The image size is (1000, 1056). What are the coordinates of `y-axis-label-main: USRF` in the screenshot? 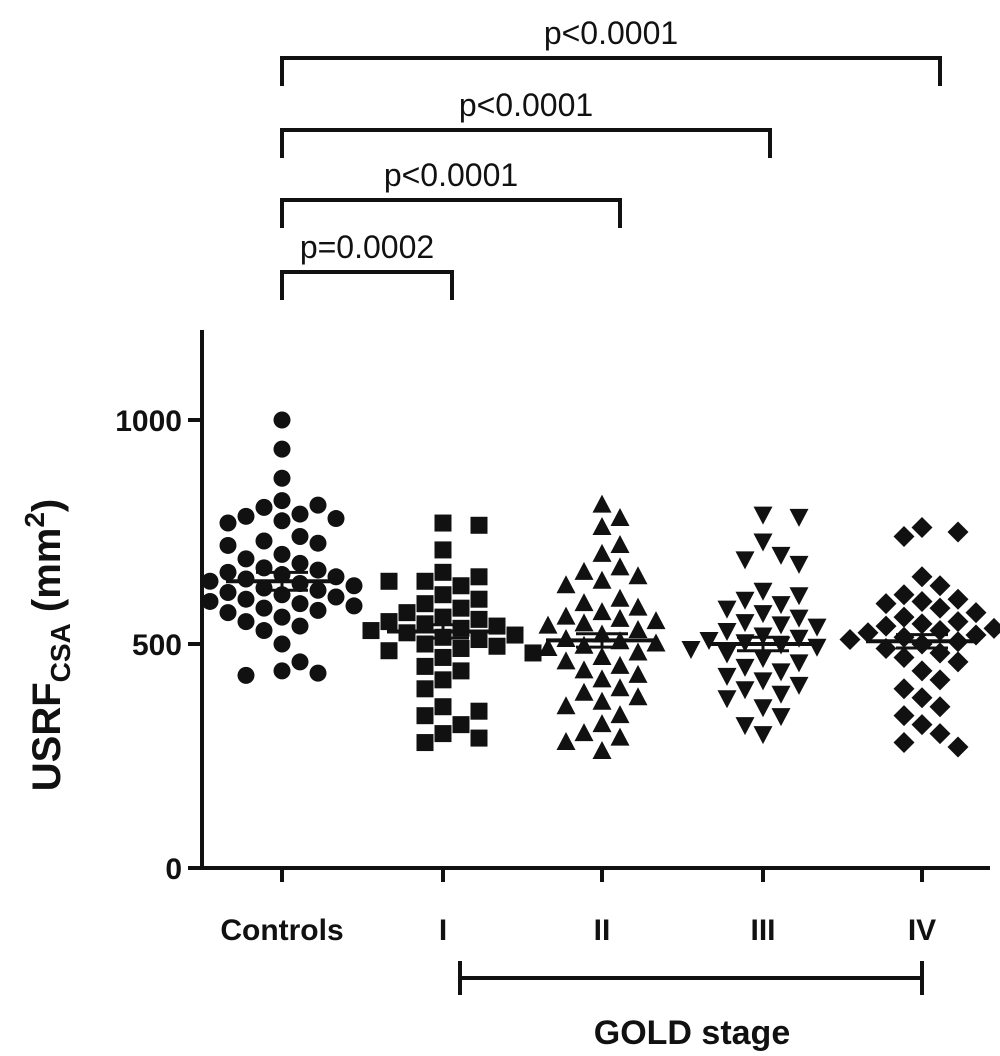 It's located at (47, 736).